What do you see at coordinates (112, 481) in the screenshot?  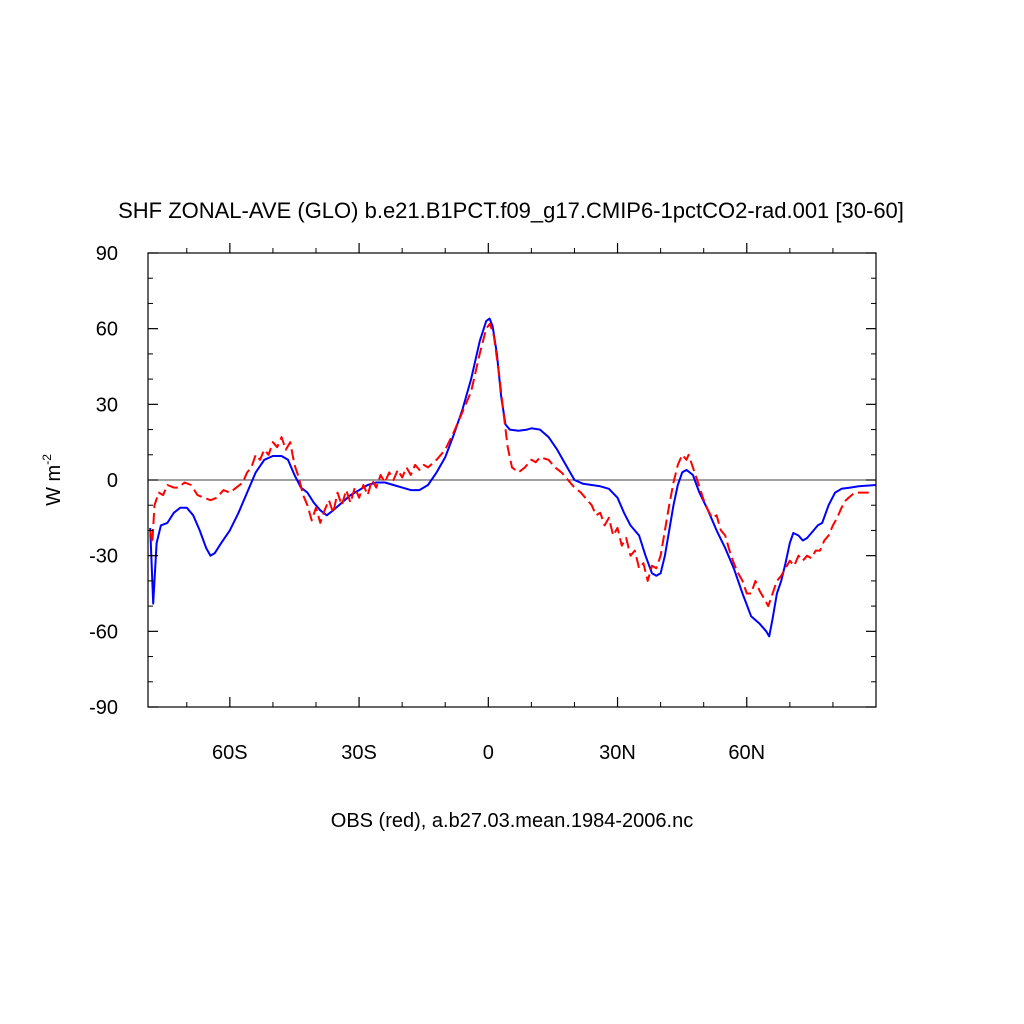 I see `y-tick-label: 0` at bounding box center [112, 481].